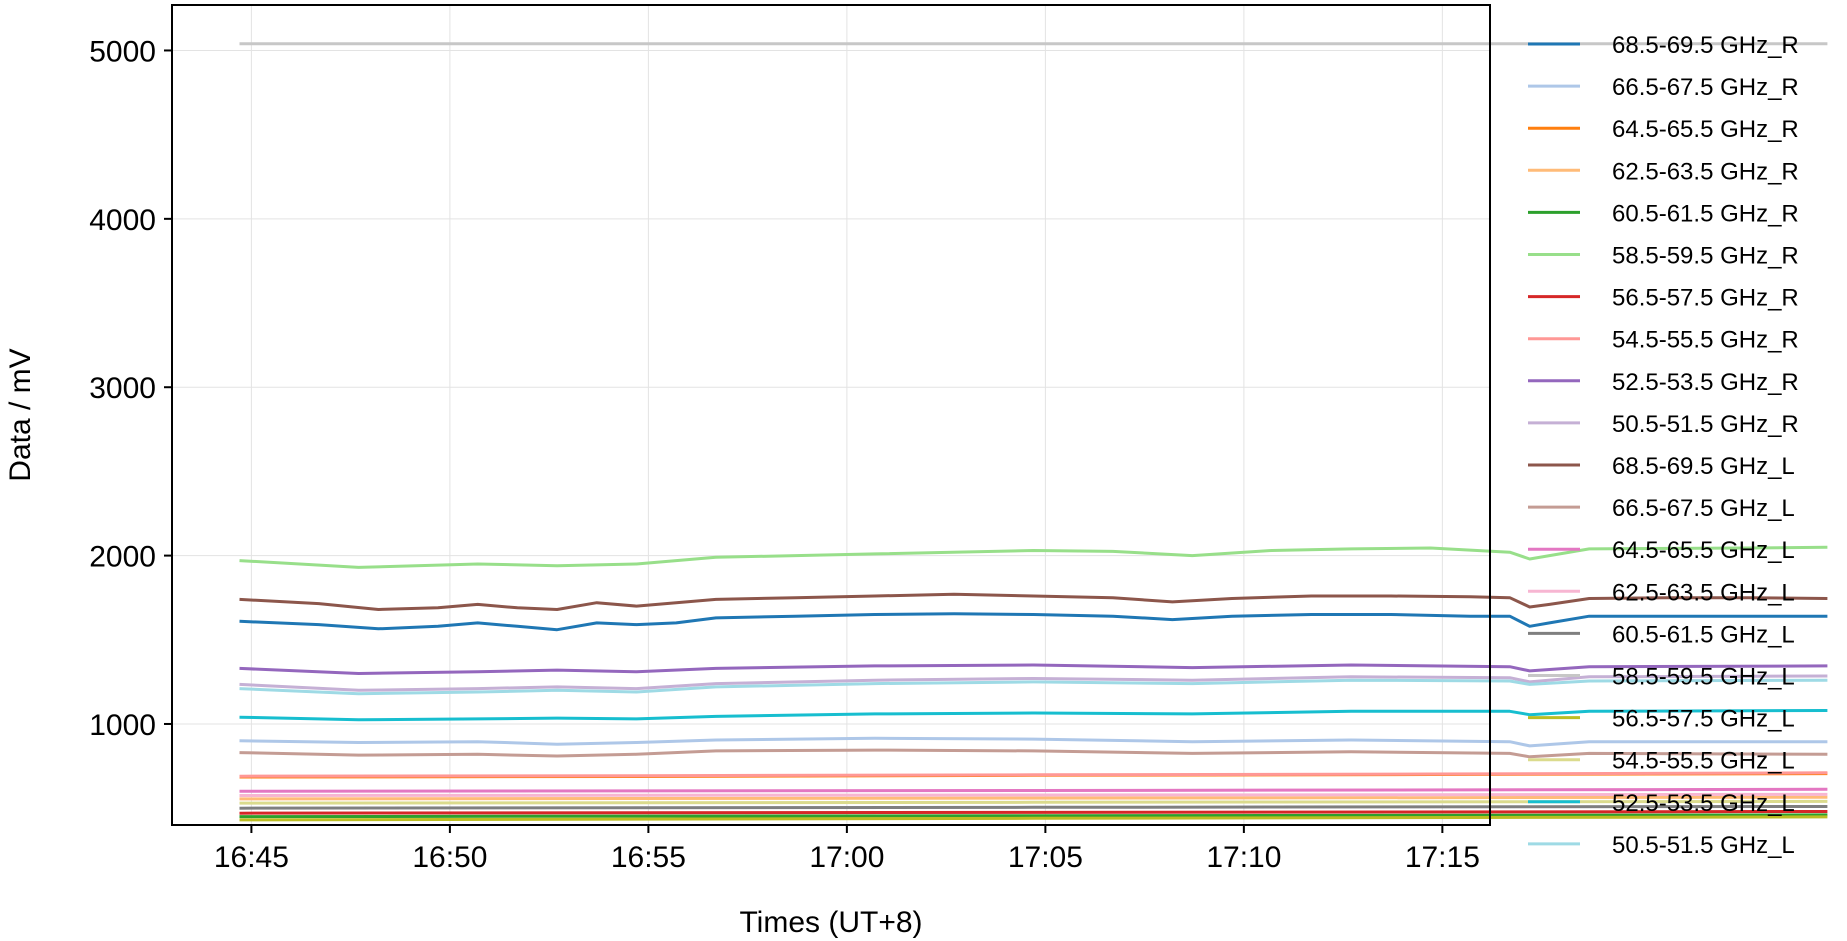  I want to click on legend-entry: 56.5-57.5 GHz_L, so click(1661, 719).